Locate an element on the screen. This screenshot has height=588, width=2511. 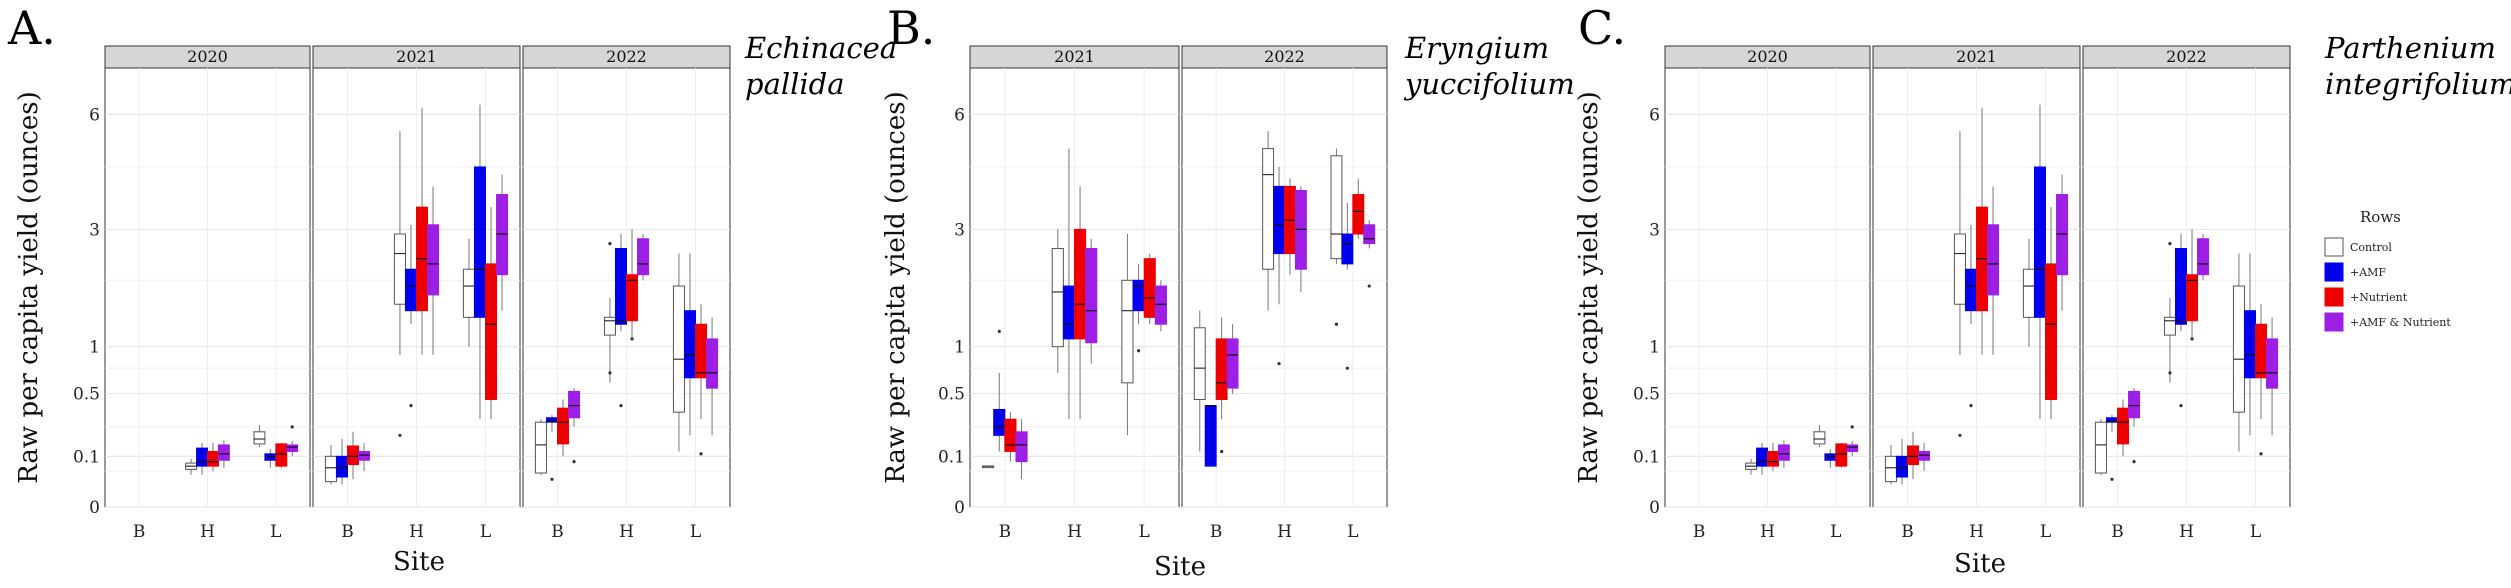
y-tick-label: 0.1 is located at coordinates (951, 457).